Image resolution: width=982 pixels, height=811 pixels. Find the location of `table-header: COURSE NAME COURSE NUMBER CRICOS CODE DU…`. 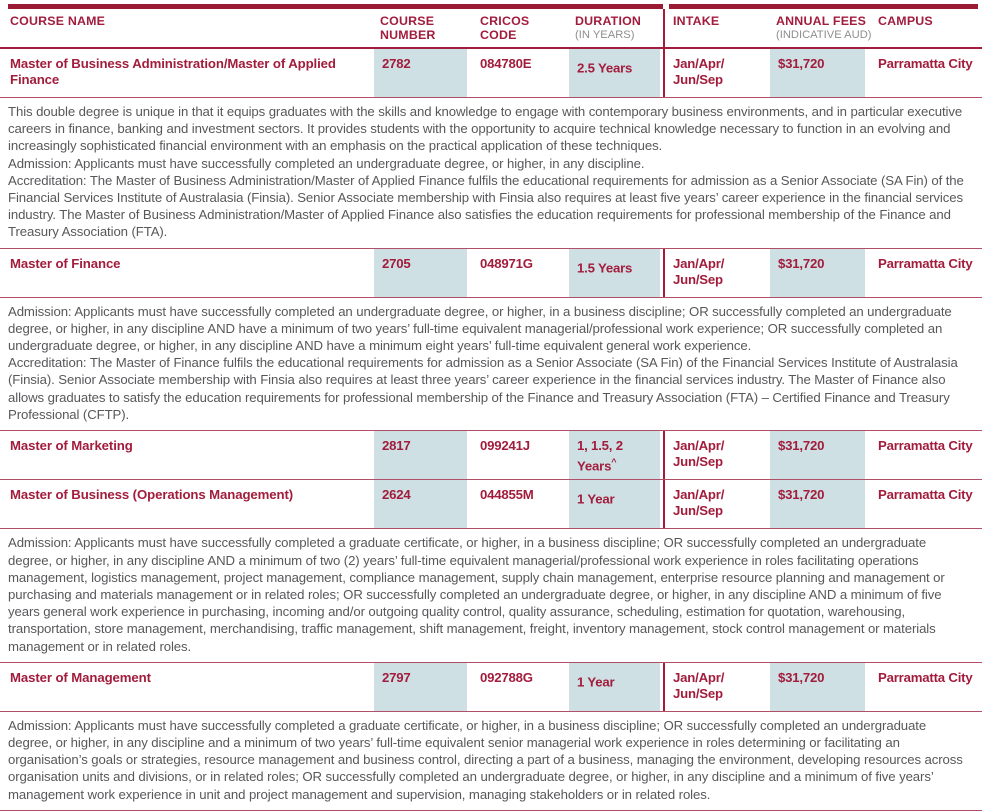

table-header: COURSE NAME COURSE NUMBER CRICOS CODE DU… is located at coordinates (491, 29).